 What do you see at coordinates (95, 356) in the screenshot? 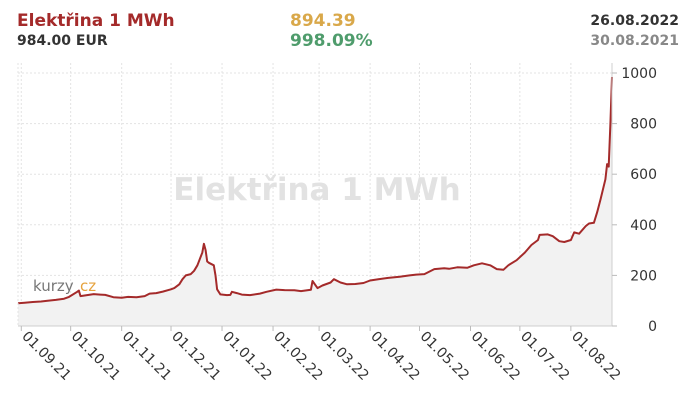
I see `x-tick-label: 01.10.21` at bounding box center [95, 356].